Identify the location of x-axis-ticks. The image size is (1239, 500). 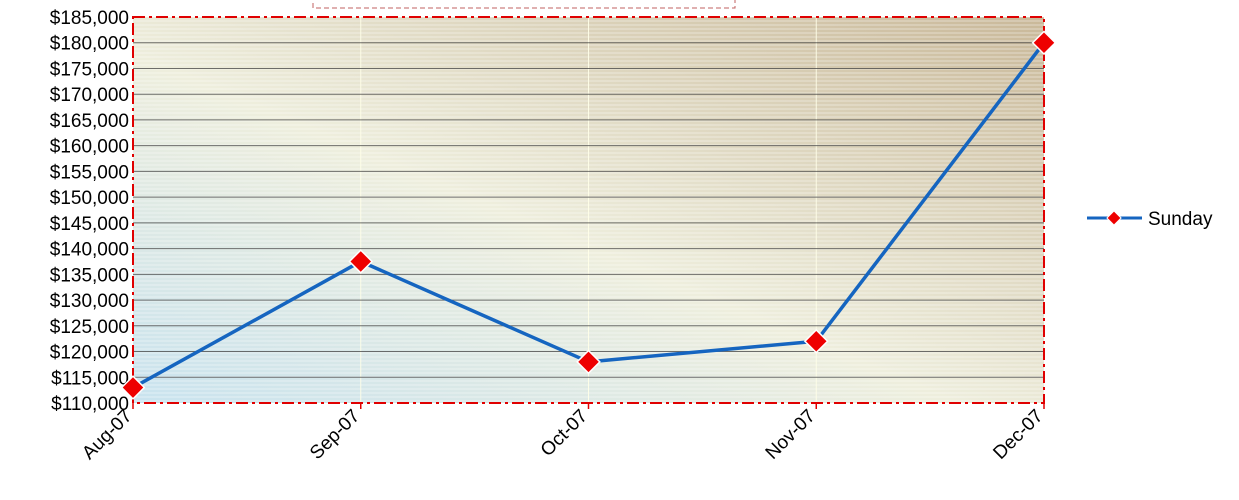
(588, 406).